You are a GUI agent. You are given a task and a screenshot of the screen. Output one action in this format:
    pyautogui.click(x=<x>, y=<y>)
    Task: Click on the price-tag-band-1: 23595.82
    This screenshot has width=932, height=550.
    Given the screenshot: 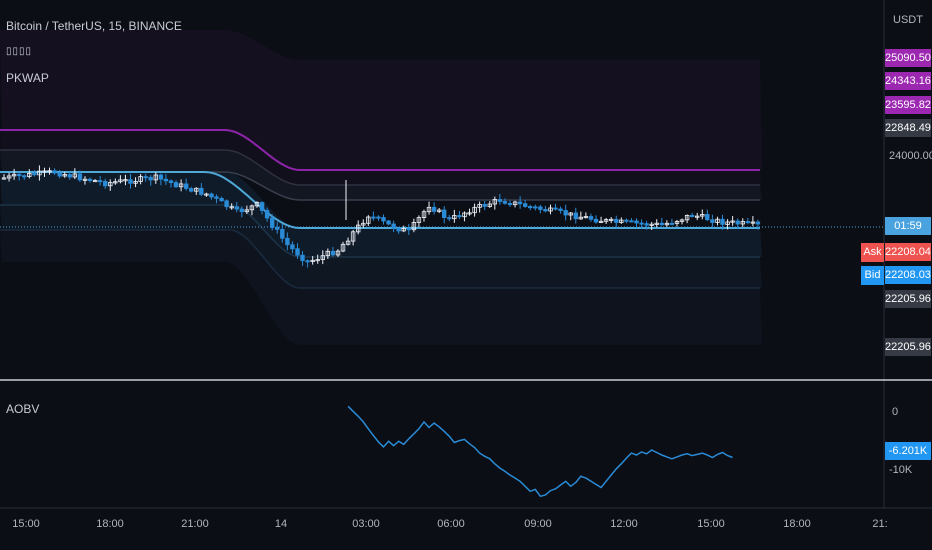 What is the action you would take?
    pyautogui.click(x=908, y=105)
    